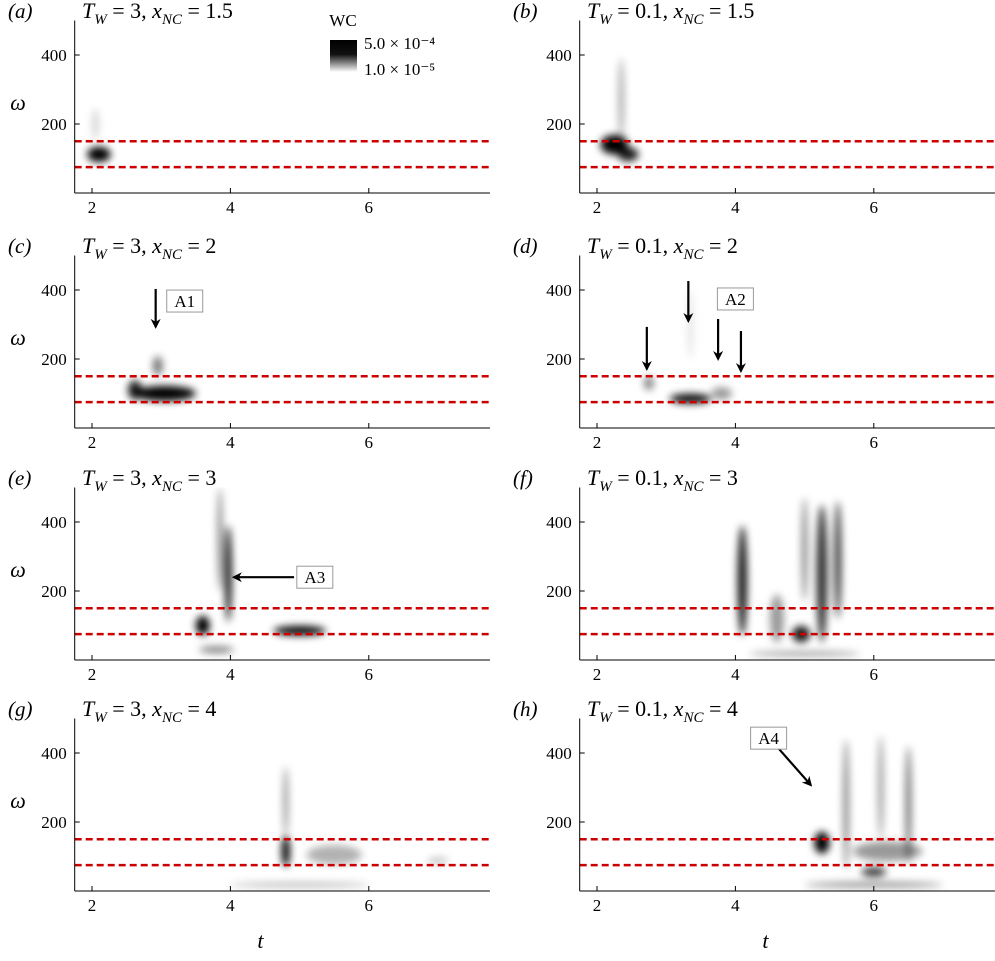 This screenshot has height=961, width=995. I want to click on panel: 2 4 6 200 400 (g) TW = 3, xNC = 4 ω t, so click(249, 824).